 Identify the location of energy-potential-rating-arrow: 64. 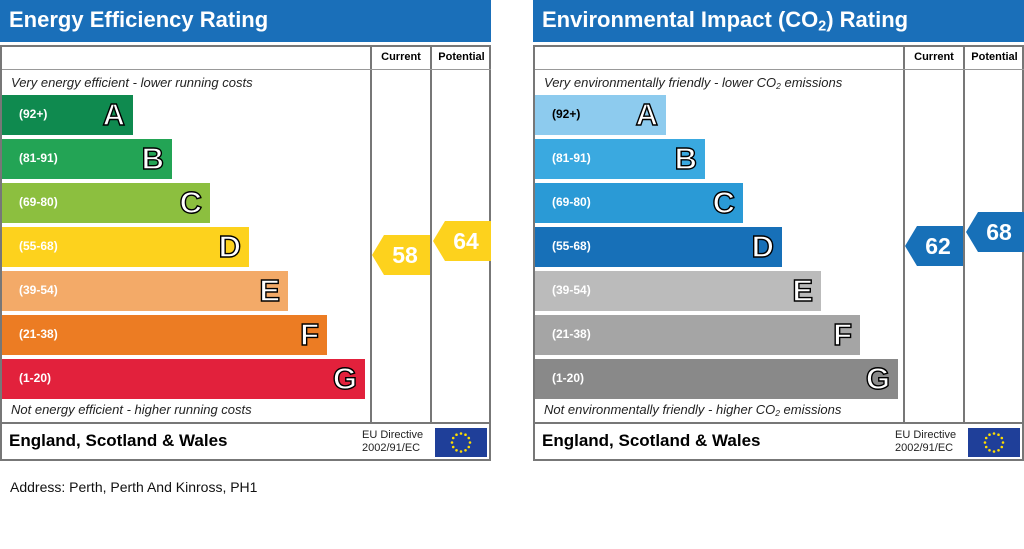
(462, 241).